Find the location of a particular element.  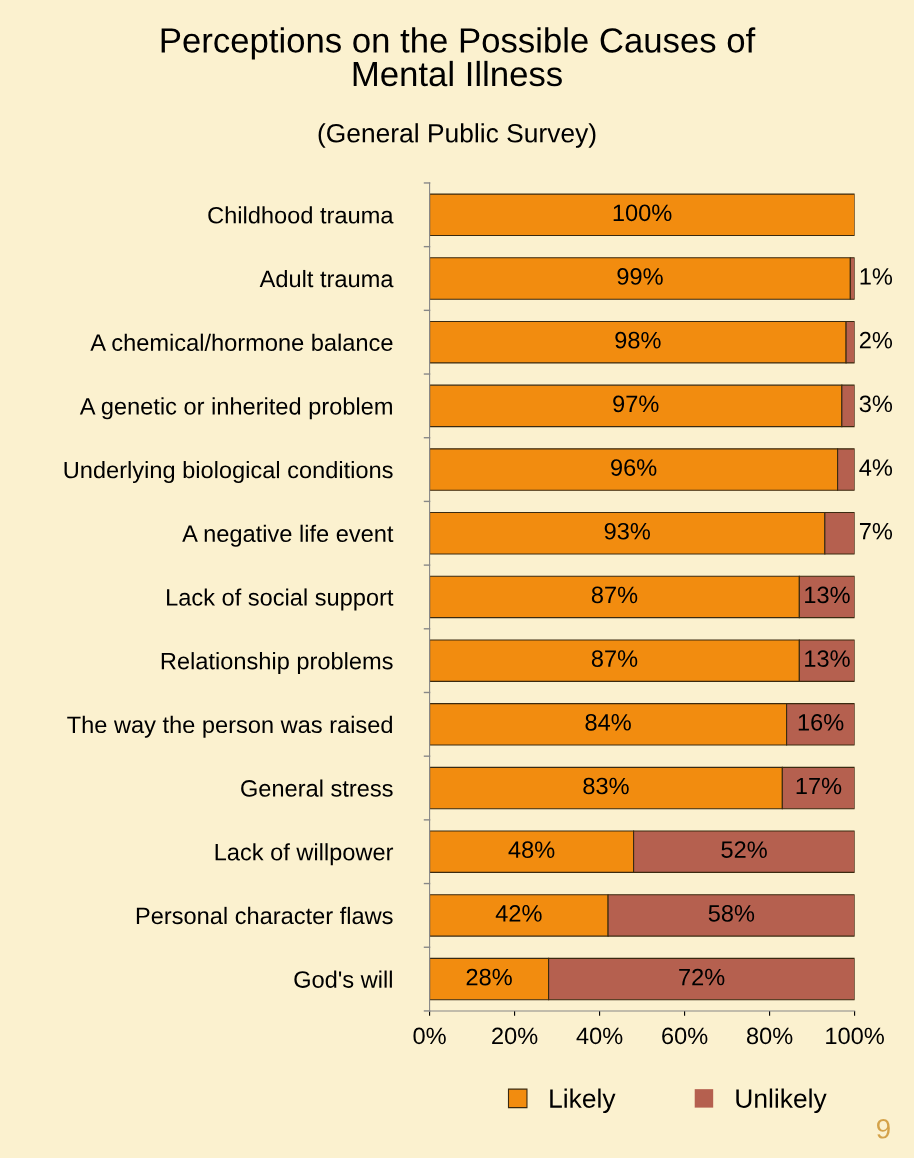

y-tick-label: Underlying biological conditions is located at coordinates (228, 472).